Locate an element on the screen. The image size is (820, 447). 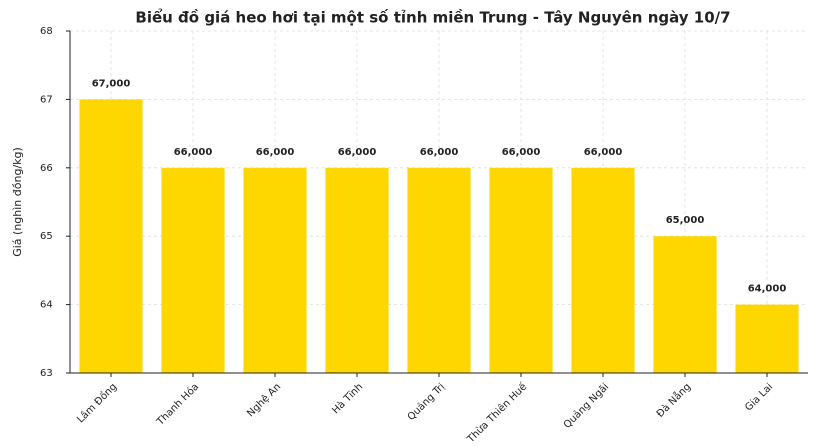
x-tick-label: Hà Tĩnh is located at coordinates (348, 399).